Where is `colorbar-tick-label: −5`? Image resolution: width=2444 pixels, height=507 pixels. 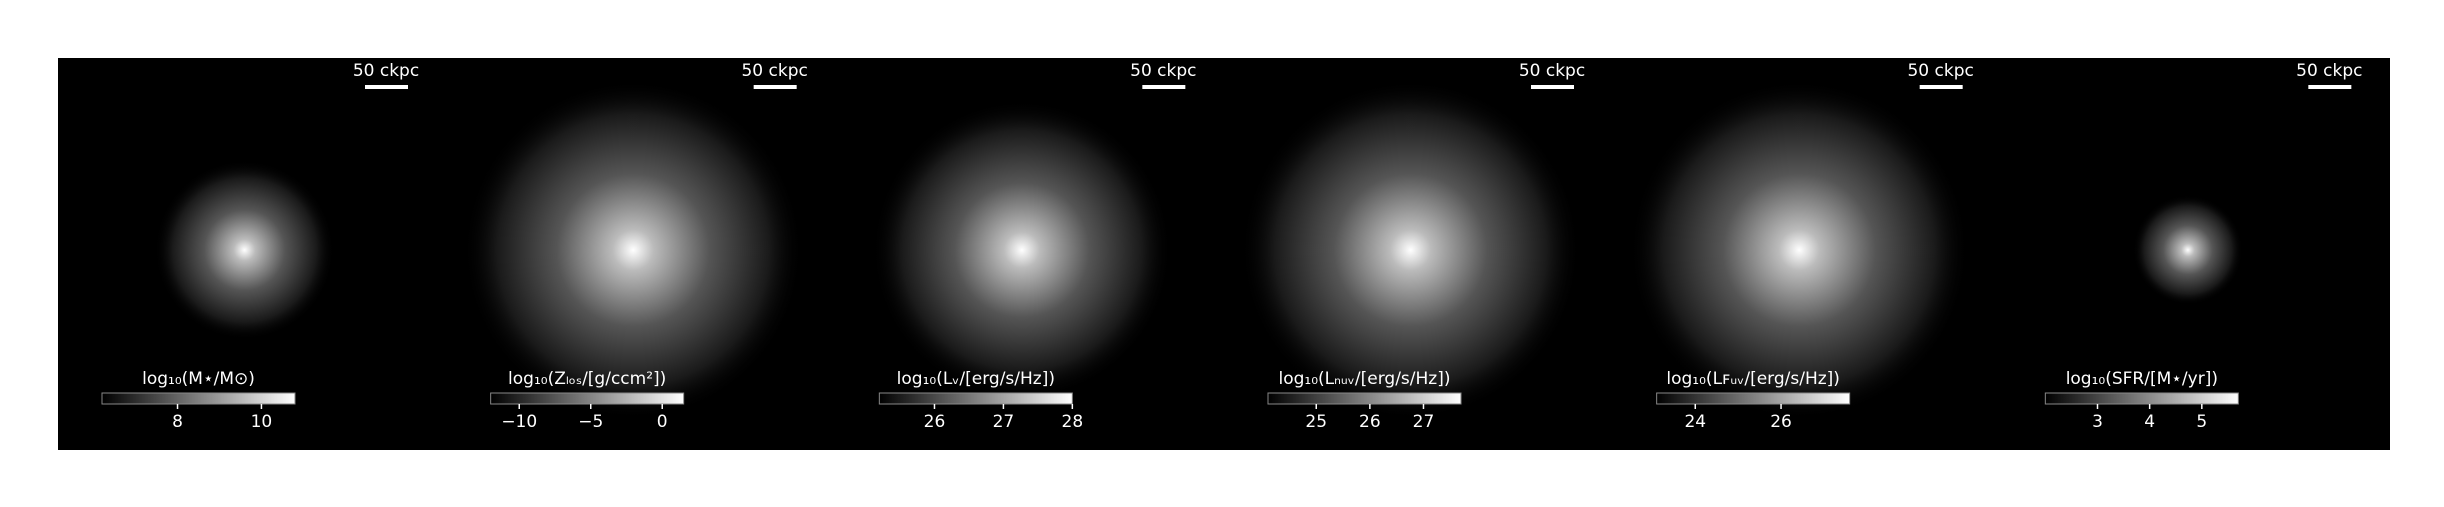
colorbar-tick-label: −5 is located at coordinates (590, 422).